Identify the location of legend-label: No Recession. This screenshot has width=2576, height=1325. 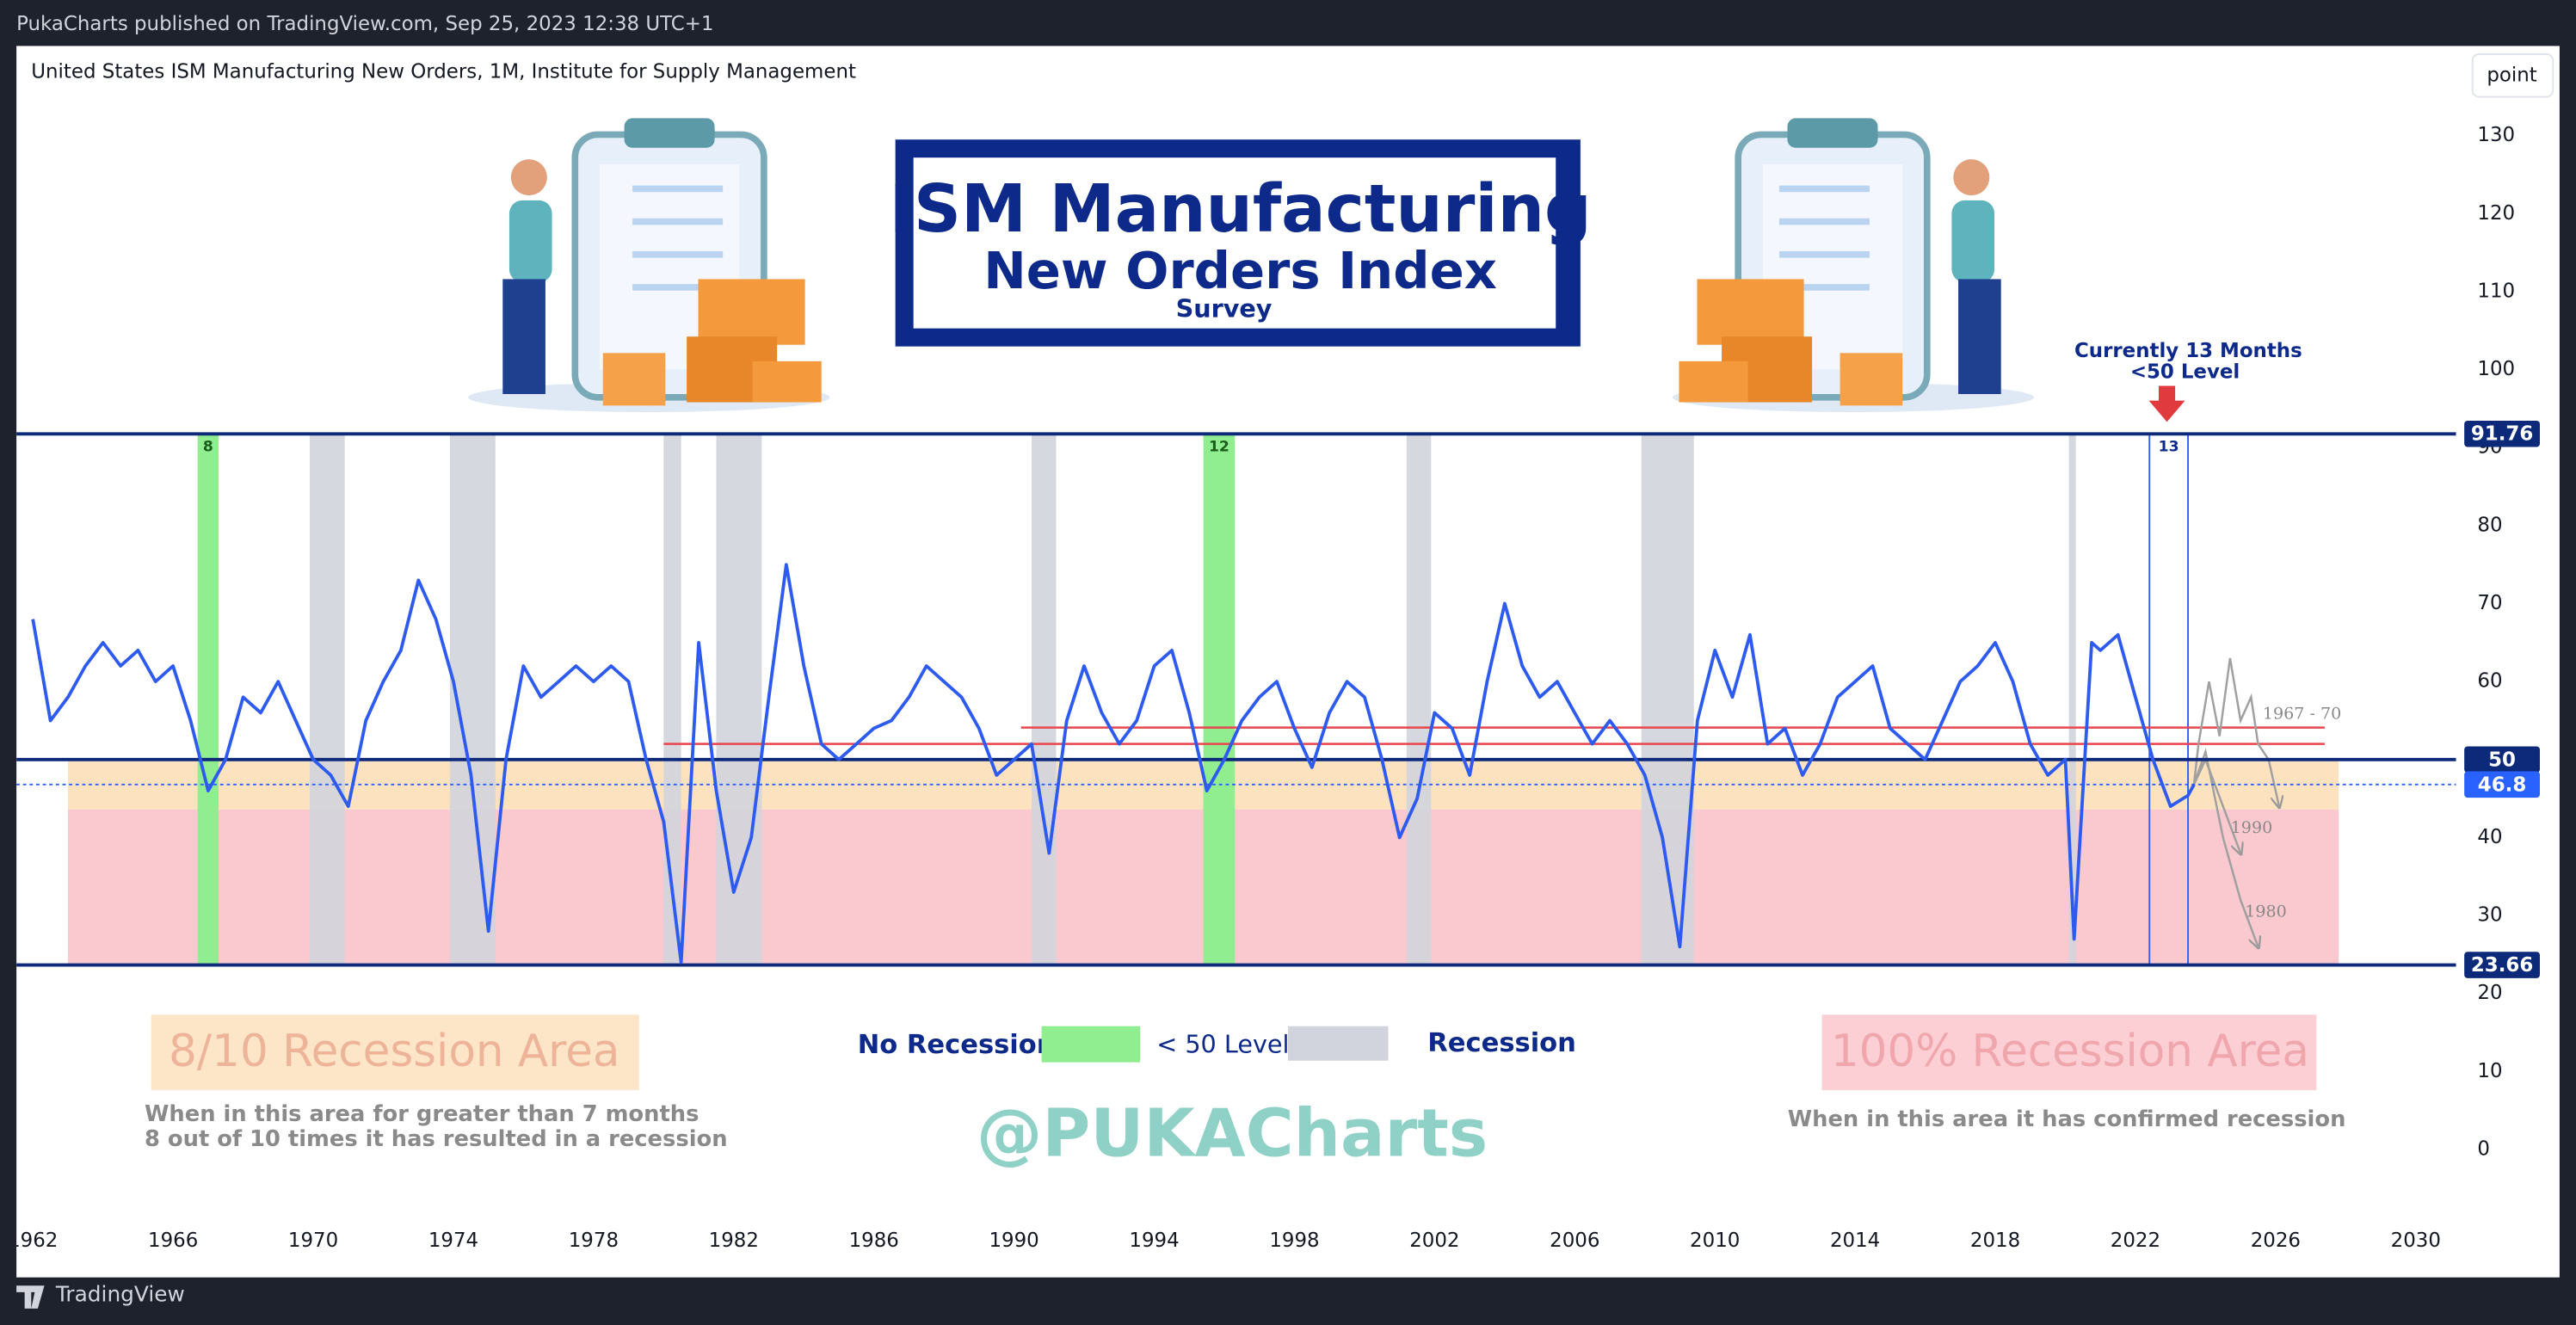
(957, 1045).